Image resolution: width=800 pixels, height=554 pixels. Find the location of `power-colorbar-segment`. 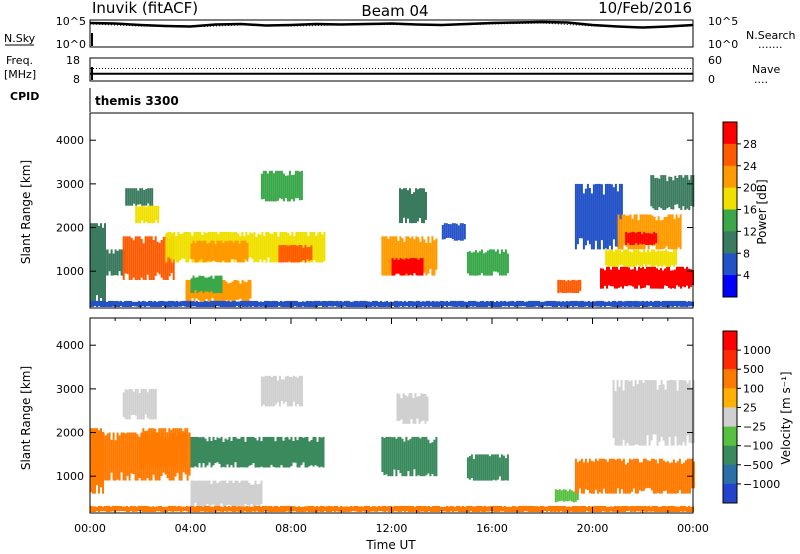

power-colorbar-segment is located at coordinates (730, 286).